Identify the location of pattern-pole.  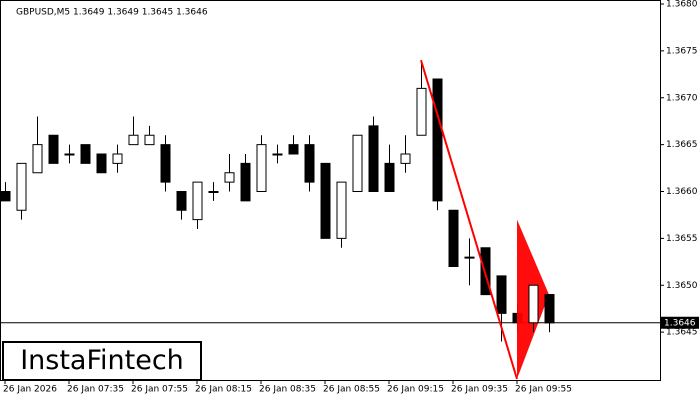
(469, 219).